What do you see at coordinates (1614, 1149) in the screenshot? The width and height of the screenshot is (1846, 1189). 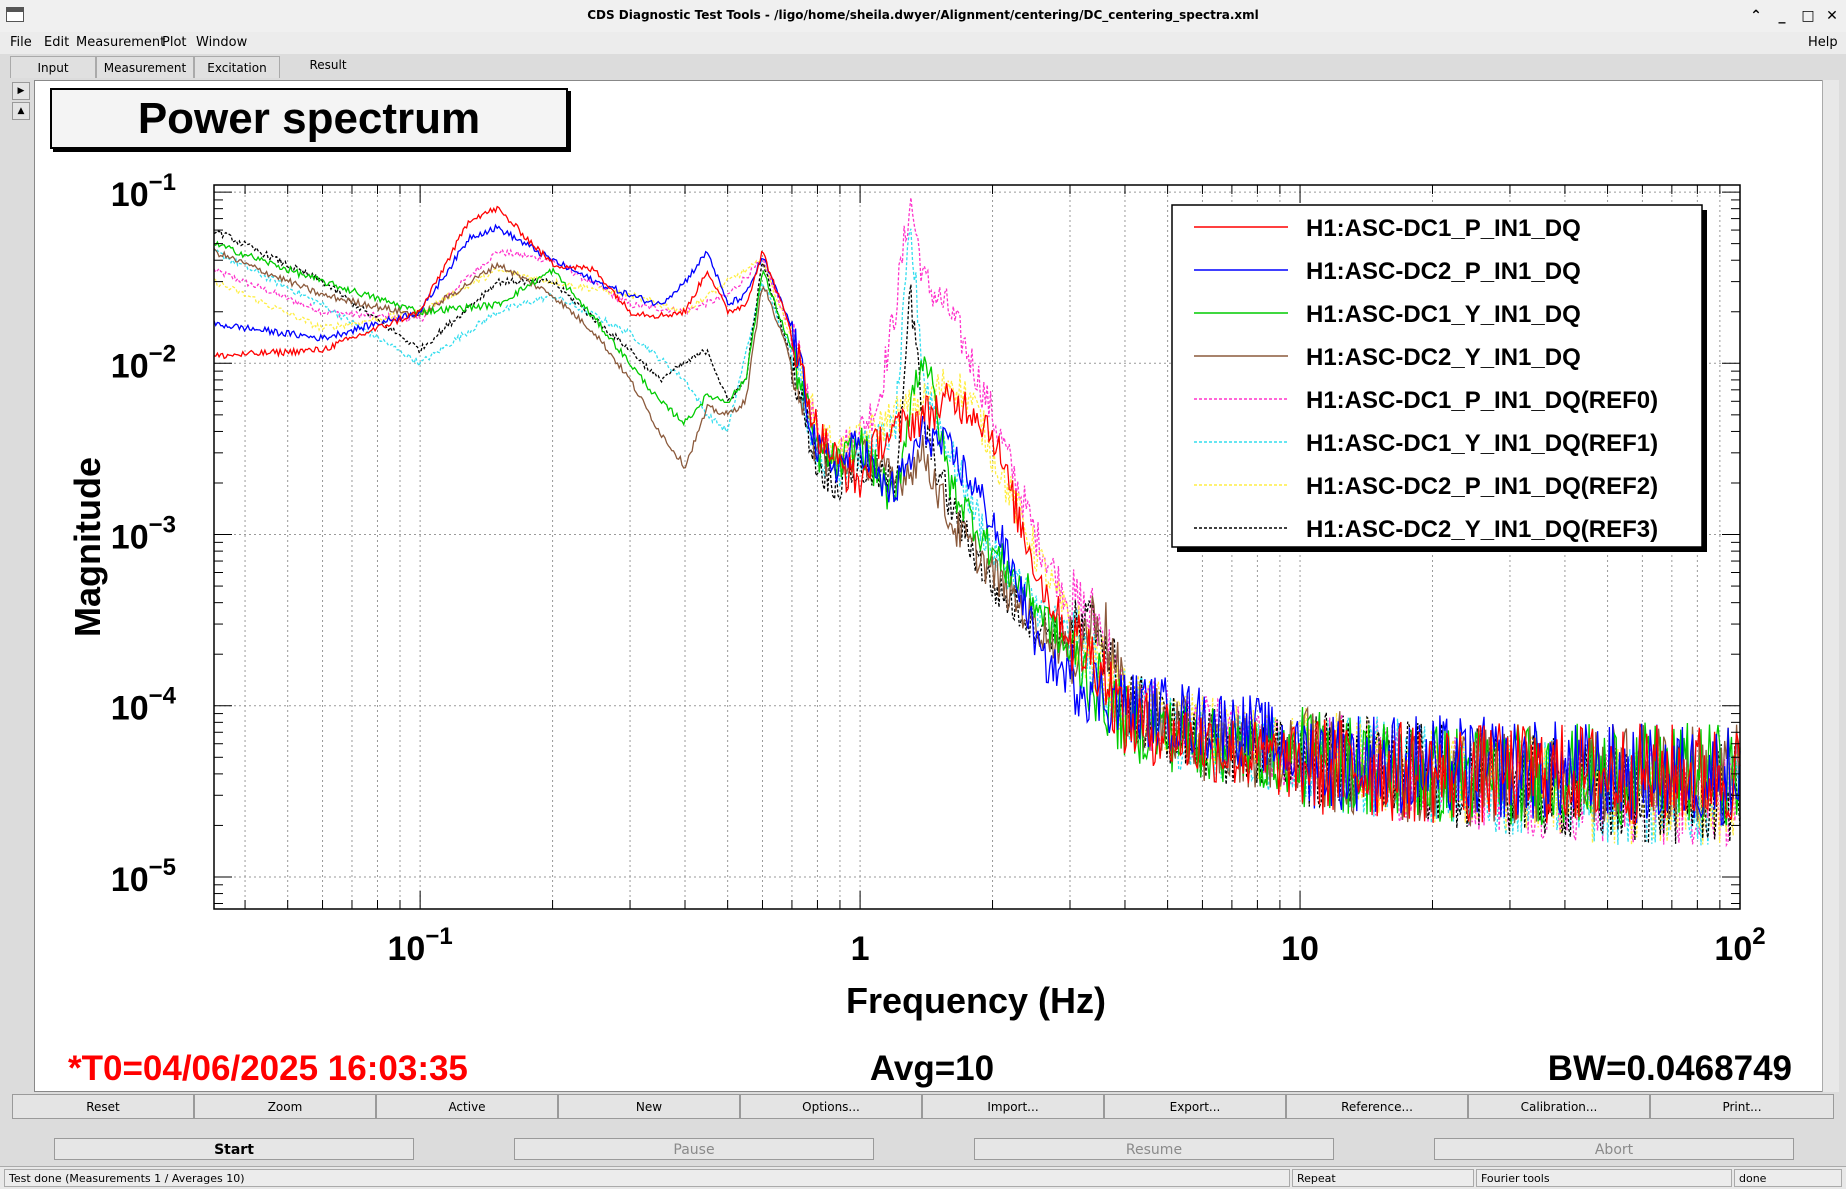 I see `abort-button: Abort` at bounding box center [1614, 1149].